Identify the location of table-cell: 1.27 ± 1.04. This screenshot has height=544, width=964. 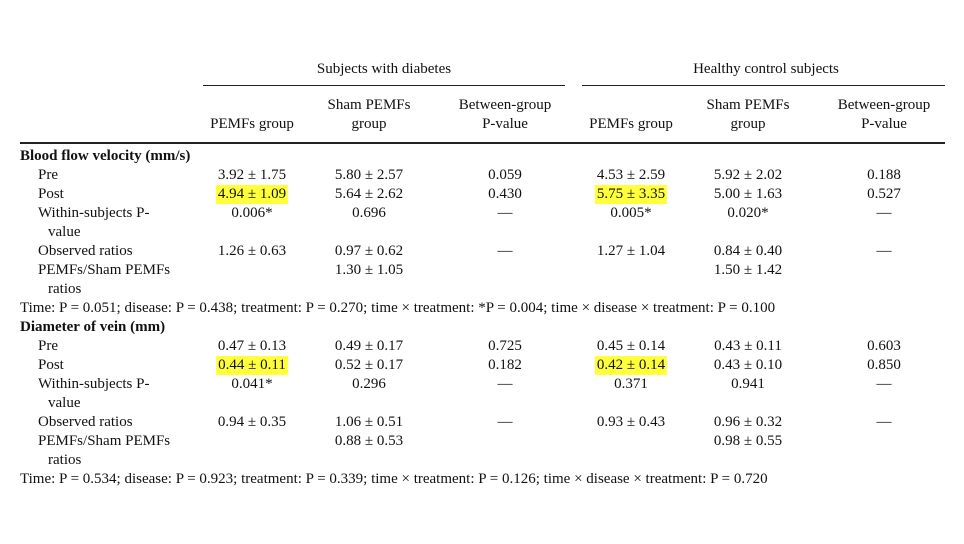
(631, 251).